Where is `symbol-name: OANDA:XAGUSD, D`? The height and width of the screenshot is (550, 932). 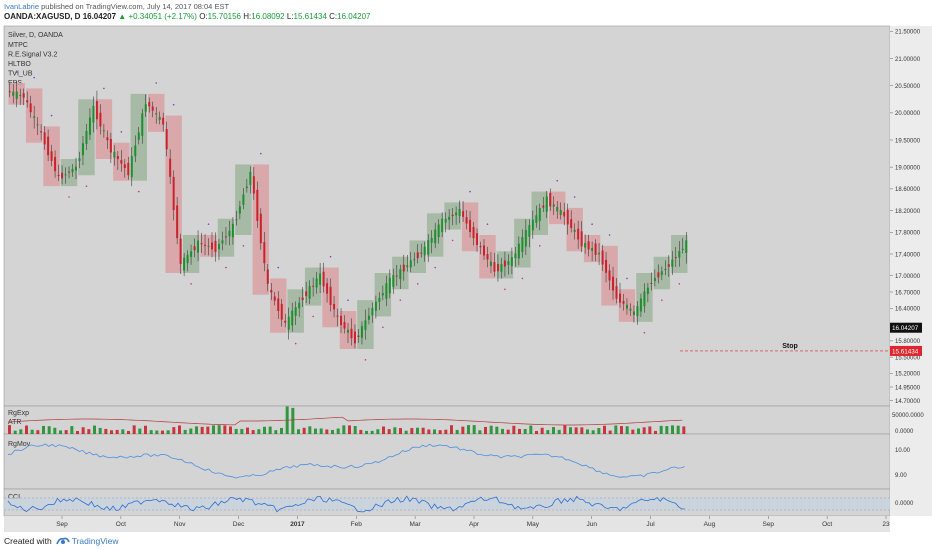
symbol-name: OANDA:XAGUSD, D is located at coordinates (42, 16).